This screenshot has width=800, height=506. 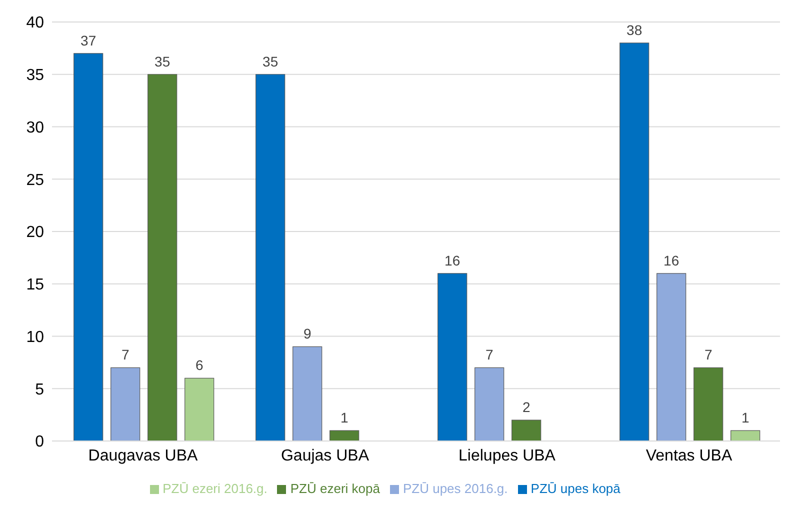 I want to click on data-label: 6, so click(x=199, y=365).